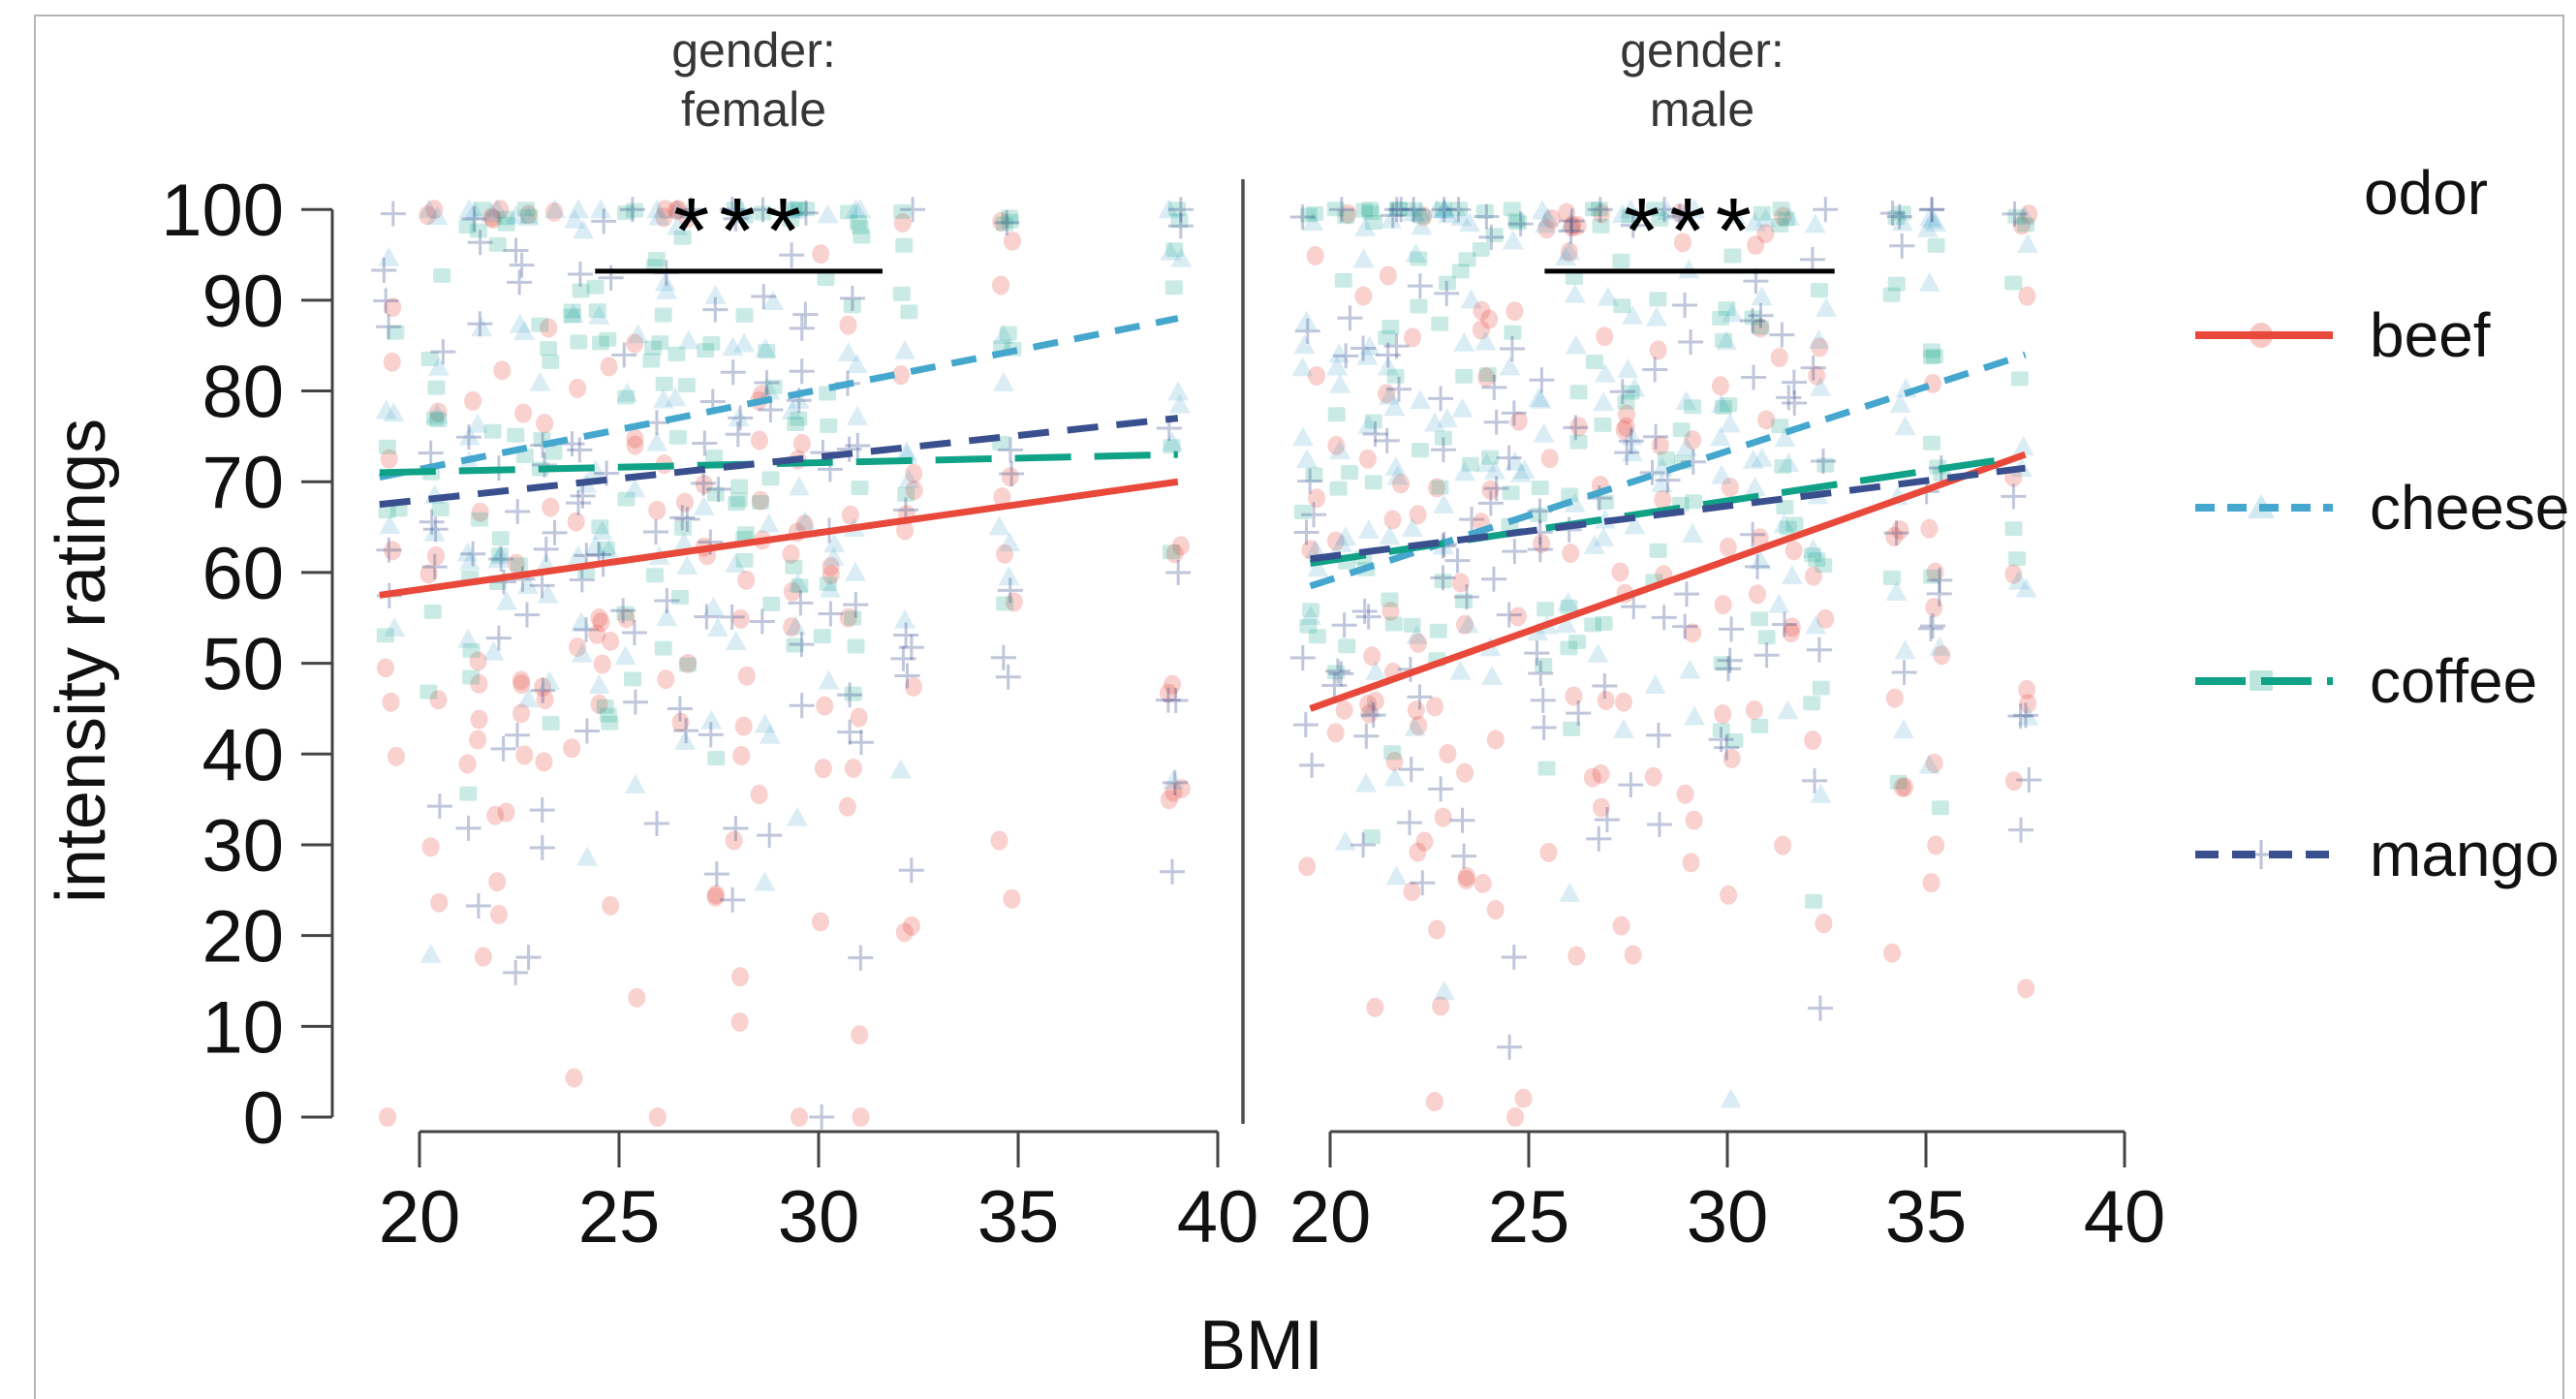  What do you see at coordinates (222, 211) in the screenshot?
I see `svg-text: 100` at bounding box center [222, 211].